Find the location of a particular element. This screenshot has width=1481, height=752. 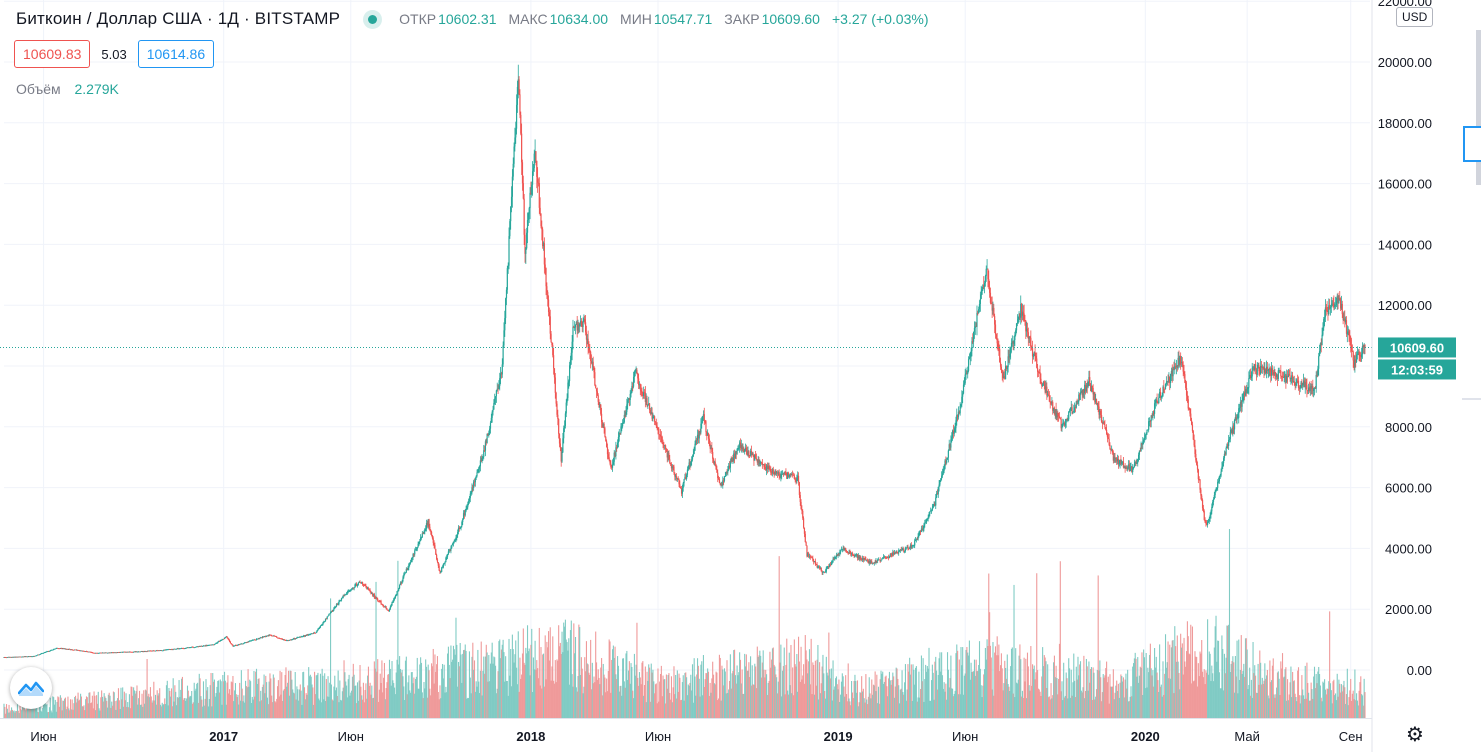

scrollbar is located at coordinates (1478, 107).